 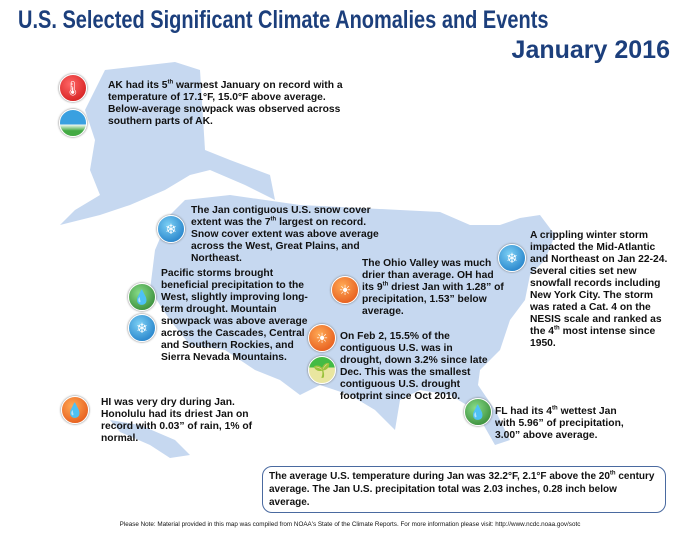 What do you see at coordinates (478, 412) in the screenshot?
I see `florida-rain-icon: 💧` at bounding box center [478, 412].